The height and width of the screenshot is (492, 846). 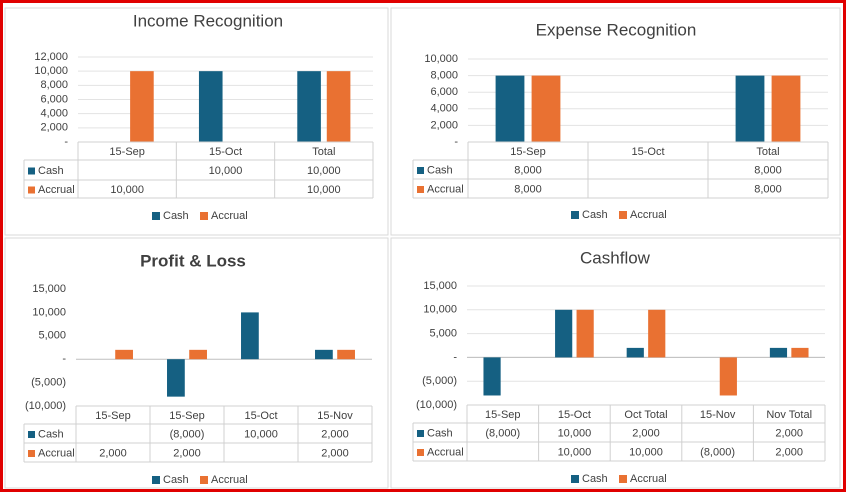 What do you see at coordinates (49, 289) in the screenshot?
I see `y-tick-label: 15,000` at bounding box center [49, 289].